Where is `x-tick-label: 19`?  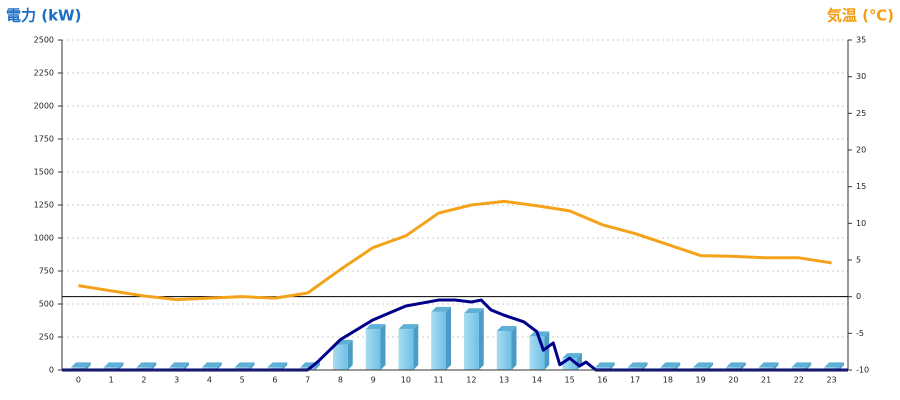
x-tick-label: 19 is located at coordinates (701, 380).